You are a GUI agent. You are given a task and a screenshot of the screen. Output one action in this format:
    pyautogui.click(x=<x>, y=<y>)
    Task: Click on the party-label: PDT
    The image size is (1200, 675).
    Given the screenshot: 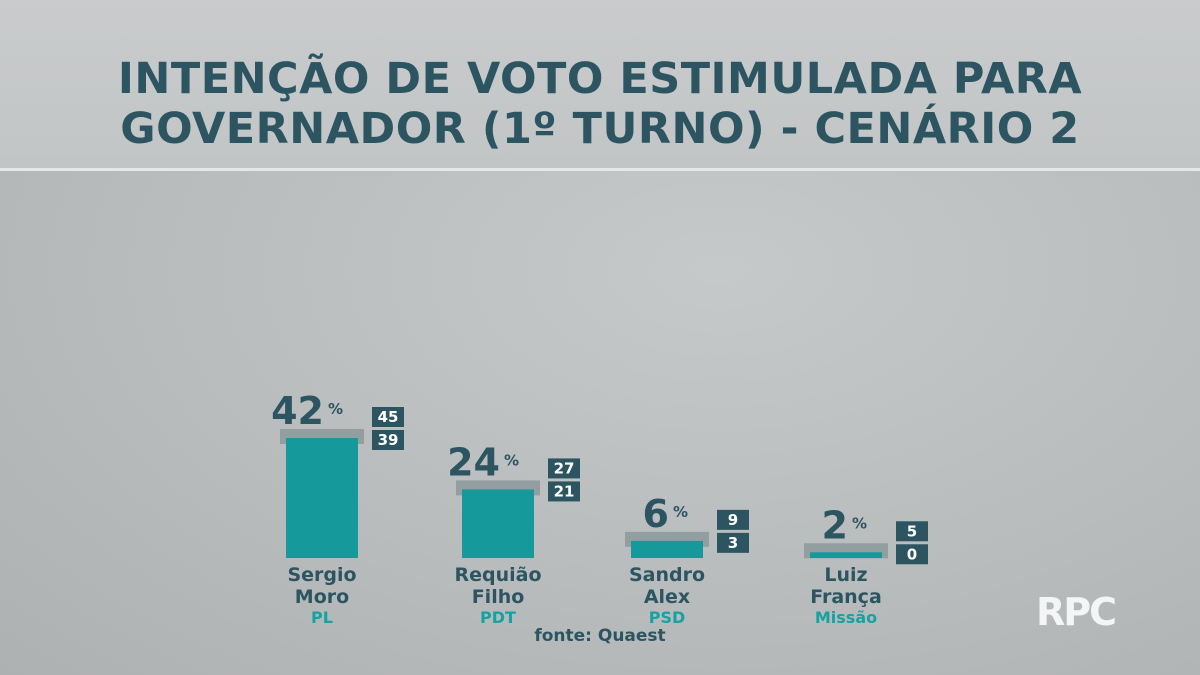 What is the action you would take?
    pyautogui.click(x=498, y=617)
    